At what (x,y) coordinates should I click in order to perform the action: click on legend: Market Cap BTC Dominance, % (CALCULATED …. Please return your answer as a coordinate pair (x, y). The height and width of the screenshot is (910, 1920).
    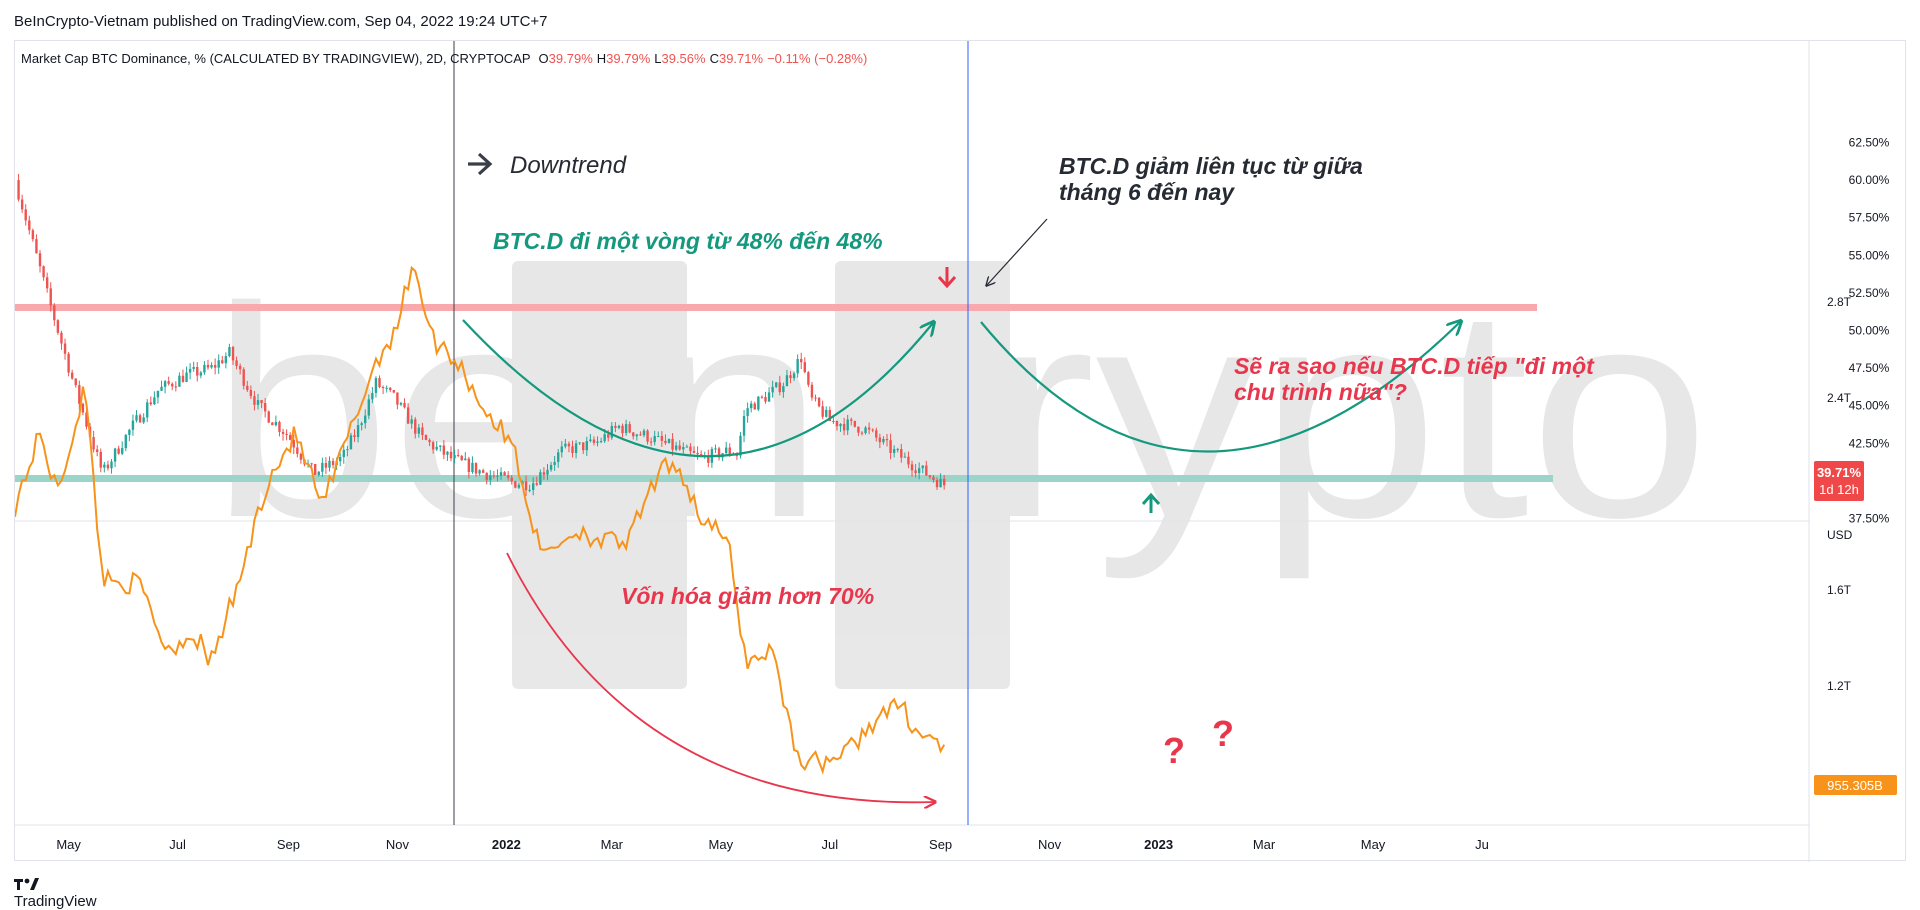
    Looking at the image, I should click on (444, 58).